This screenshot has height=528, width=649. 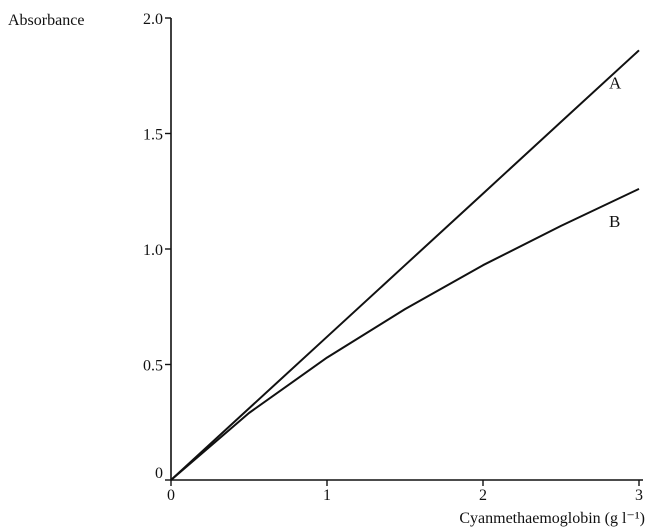 What do you see at coordinates (405, 492) in the screenshot?
I see `x-tick-group: 0 1 2 3` at bounding box center [405, 492].